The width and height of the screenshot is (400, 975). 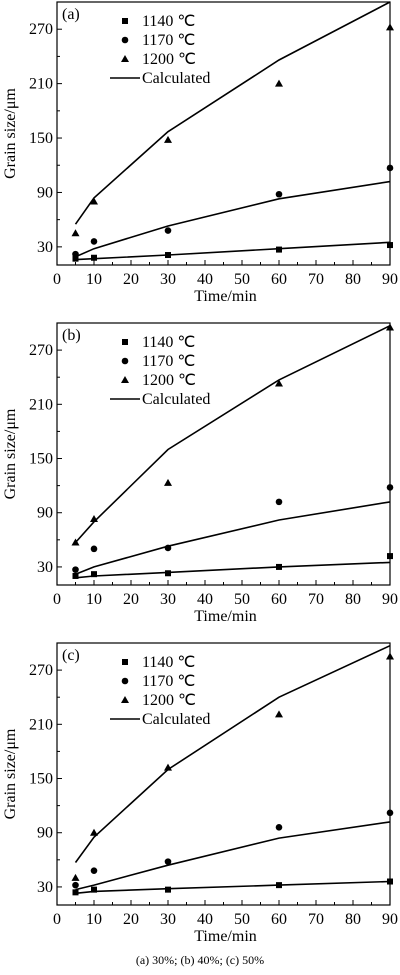 What do you see at coordinates (205, 279) in the screenshot?
I see `x-tick-label: 40` at bounding box center [205, 279].